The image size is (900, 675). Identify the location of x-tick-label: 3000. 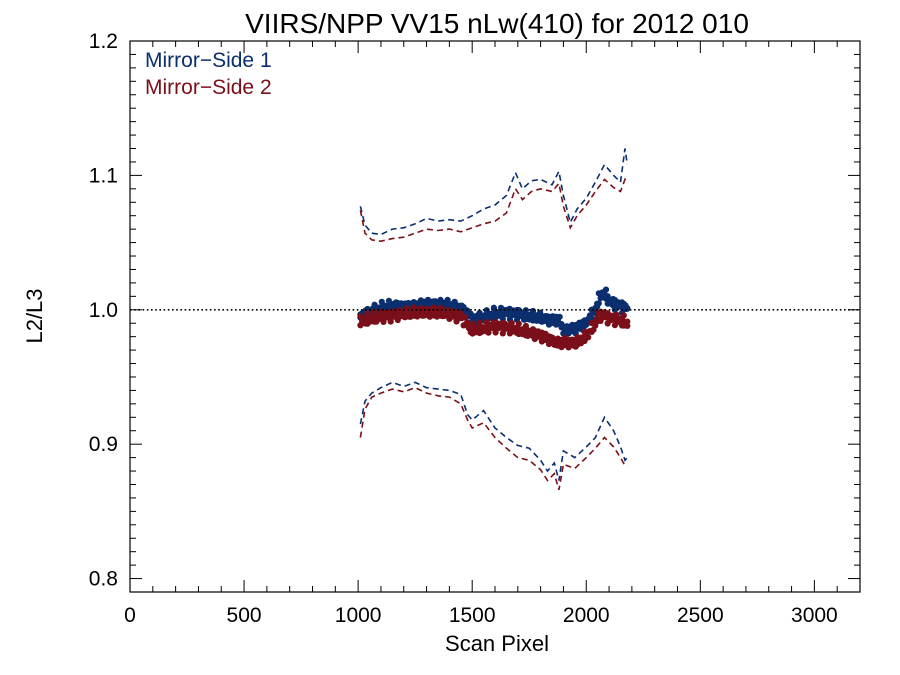
(814, 615).